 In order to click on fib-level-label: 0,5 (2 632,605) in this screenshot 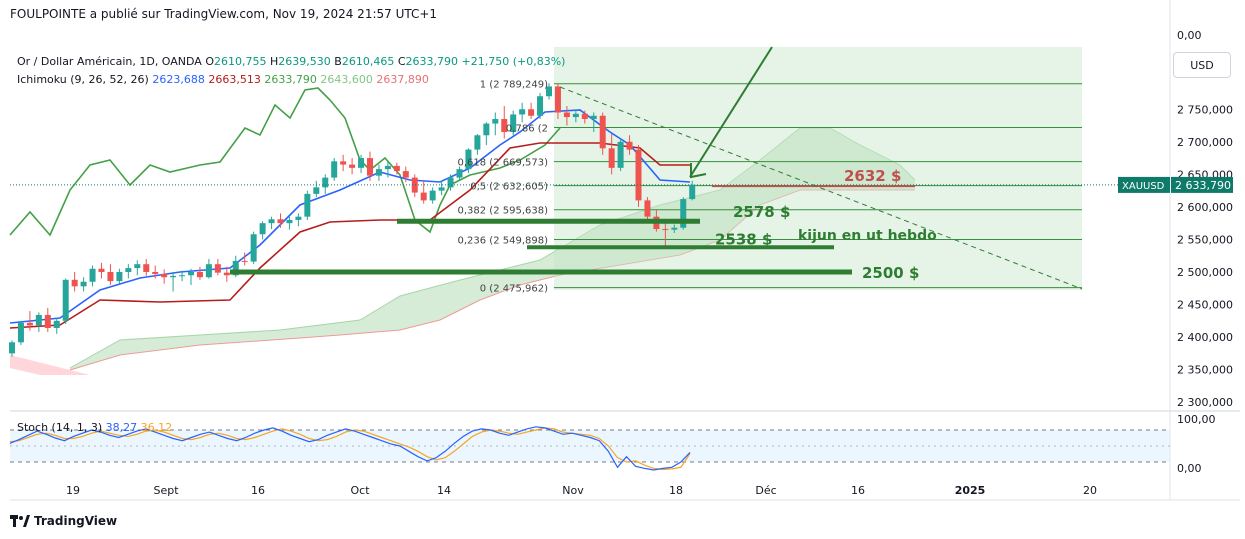, I will do `click(509, 187)`.